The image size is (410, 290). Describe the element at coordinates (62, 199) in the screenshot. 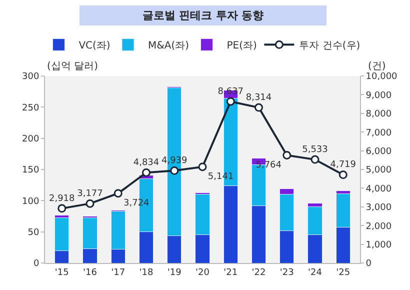

I see `data-label: 2,918` at that location.